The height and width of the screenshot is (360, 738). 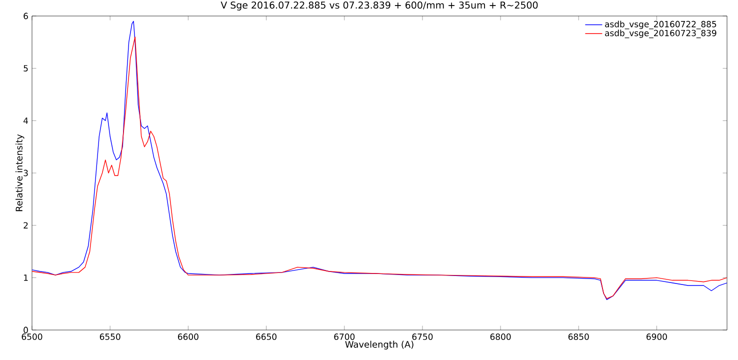 I want to click on y-tick-label: 6, so click(x=26, y=16).